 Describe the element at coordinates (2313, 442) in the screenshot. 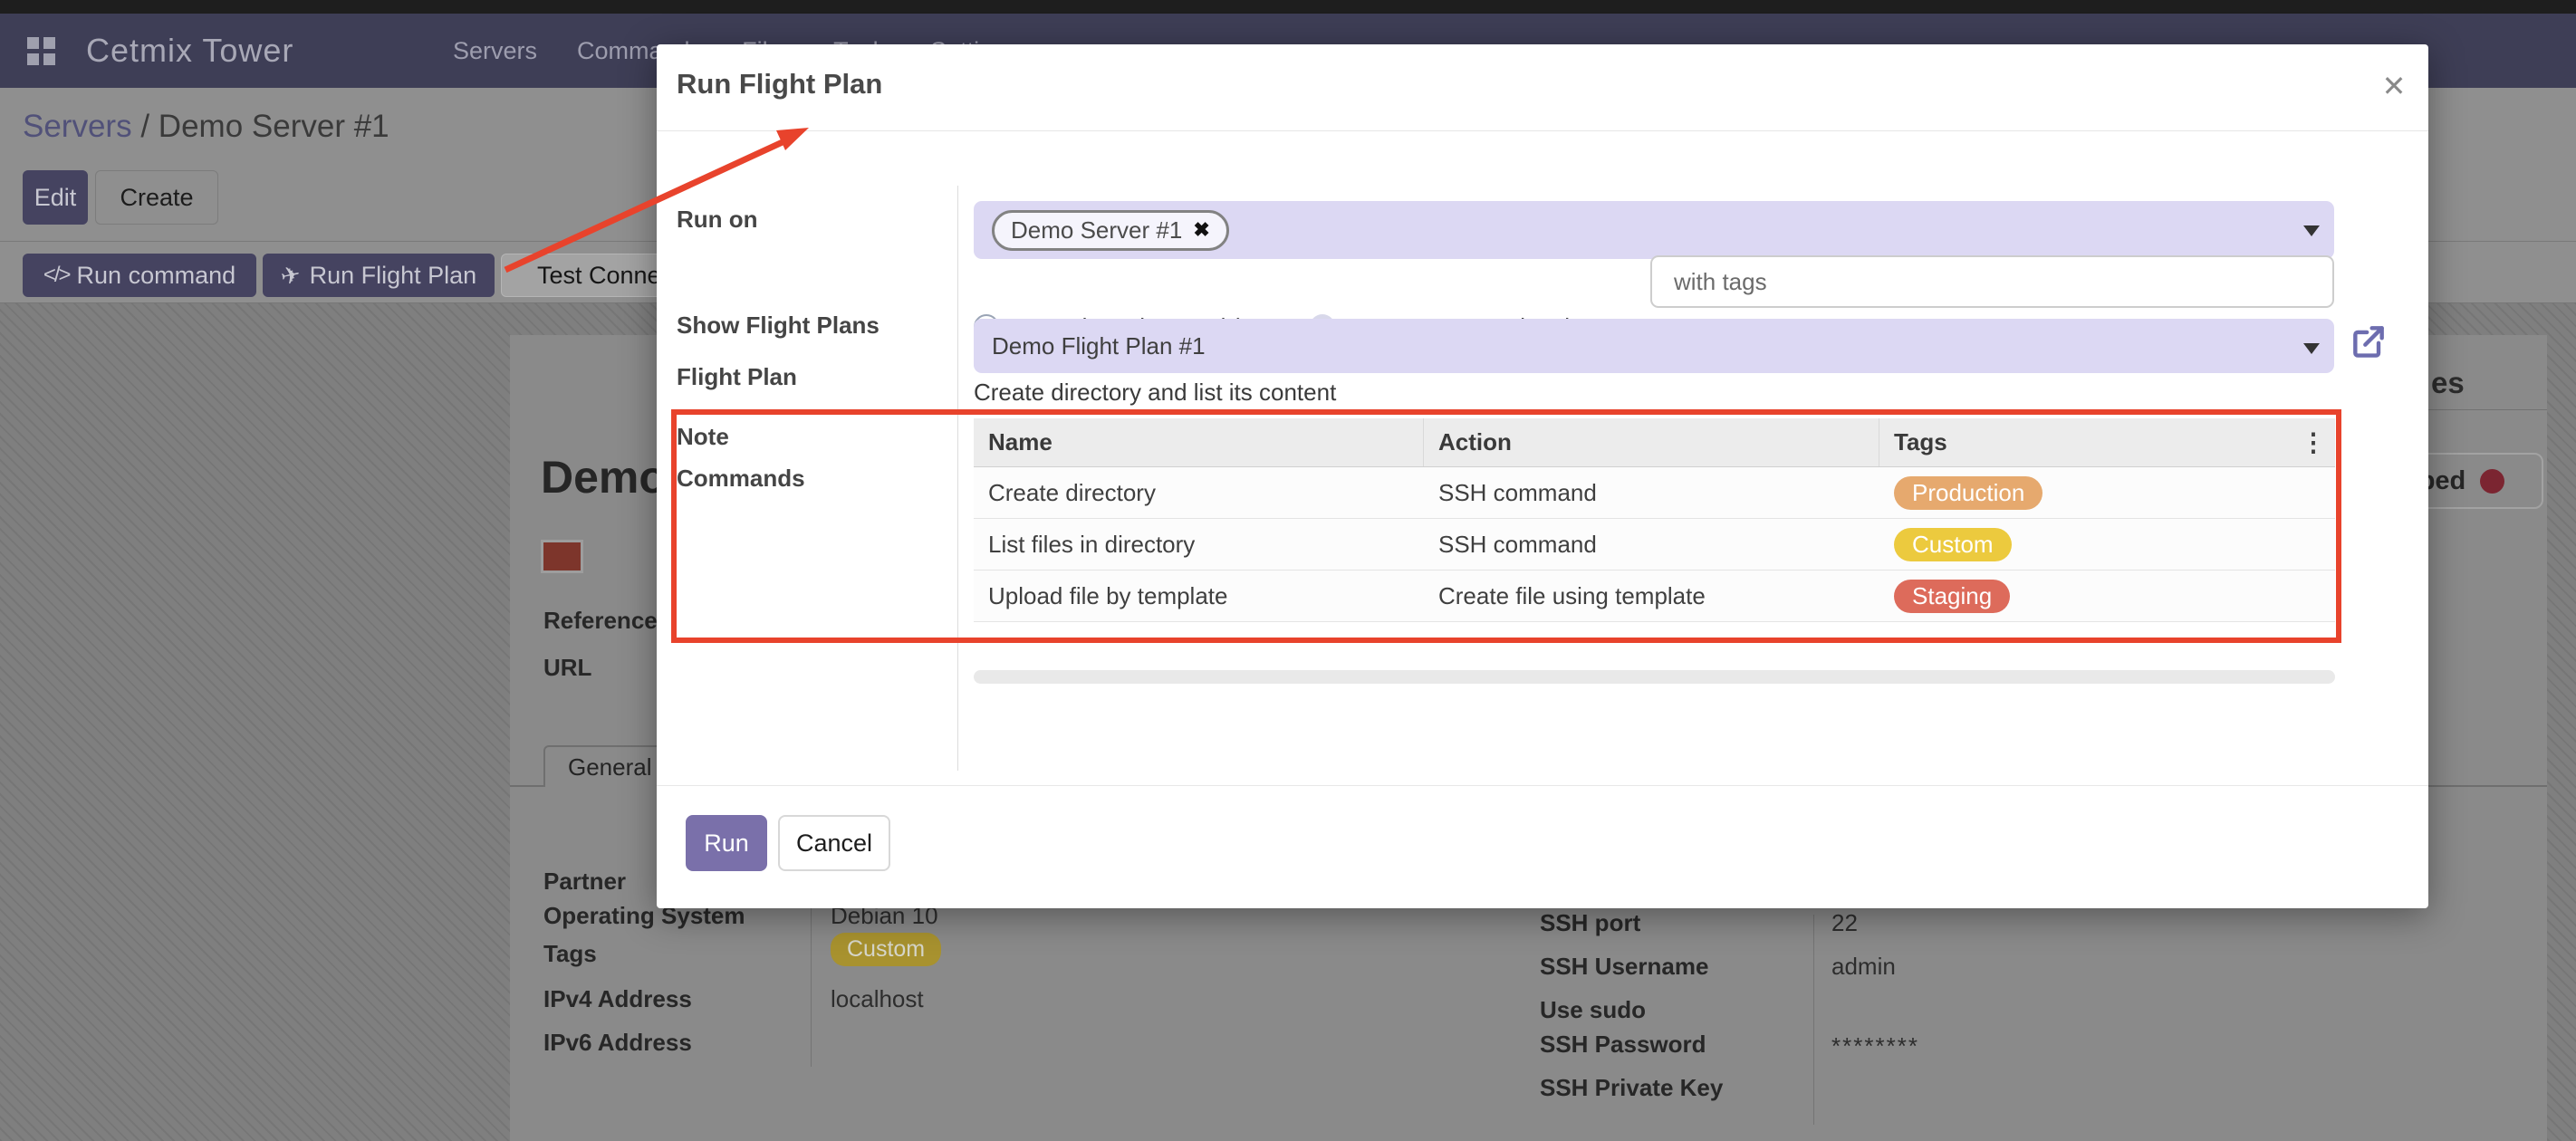

I see `column-options-icon: ⋮` at that location.